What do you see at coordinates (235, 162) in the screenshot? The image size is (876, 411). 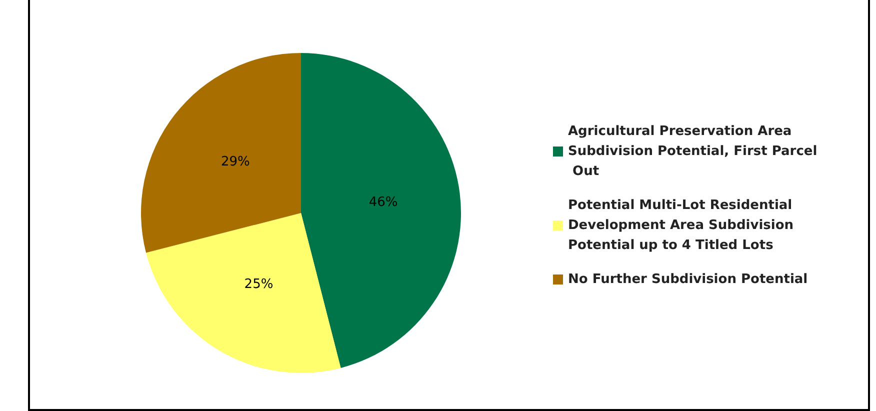 I see `data-label: 29%` at bounding box center [235, 162].